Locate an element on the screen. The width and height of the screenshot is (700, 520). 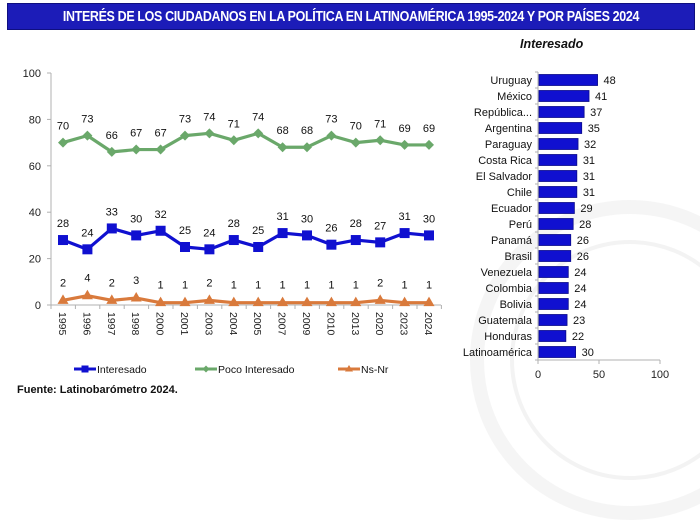
x-tick-label: 2009 is located at coordinates (306, 324).